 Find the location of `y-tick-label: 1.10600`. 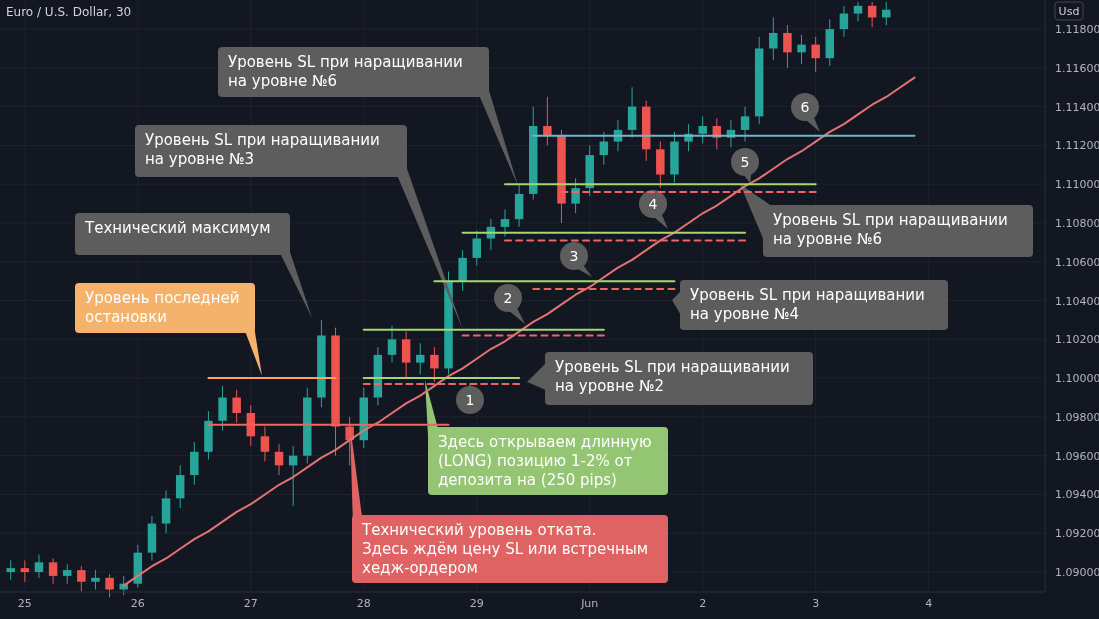

y-tick-label: 1.10600 is located at coordinates (1077, 262).